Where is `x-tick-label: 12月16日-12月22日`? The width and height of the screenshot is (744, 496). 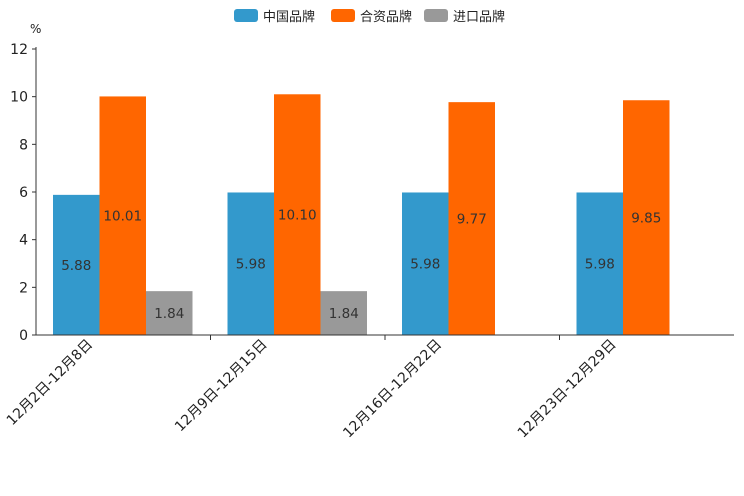 x-tick-label: 12月16日-12月22日 is located at coordinates (392, 389).